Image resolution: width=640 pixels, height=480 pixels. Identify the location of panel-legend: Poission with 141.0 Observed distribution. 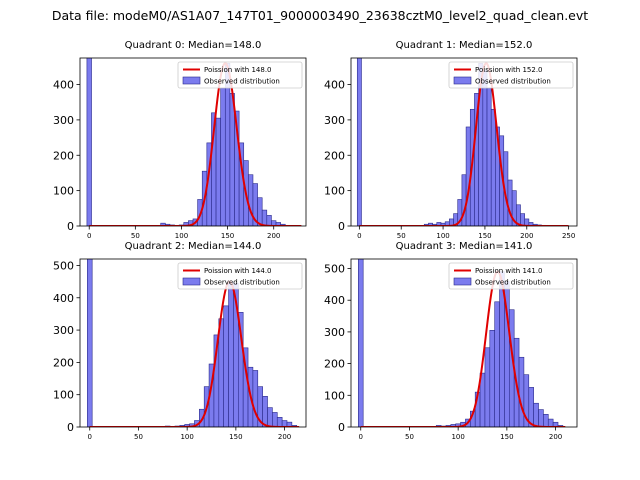
(511, 276).